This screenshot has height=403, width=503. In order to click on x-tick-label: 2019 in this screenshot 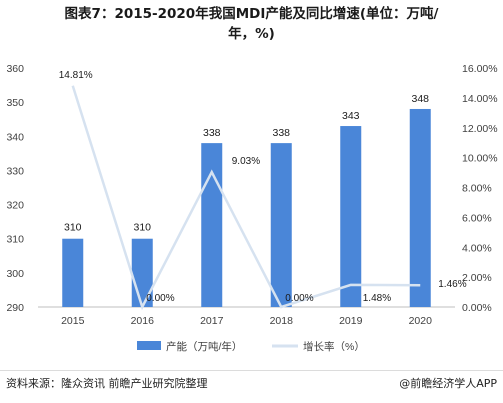, I will do `click(351, 321)`.